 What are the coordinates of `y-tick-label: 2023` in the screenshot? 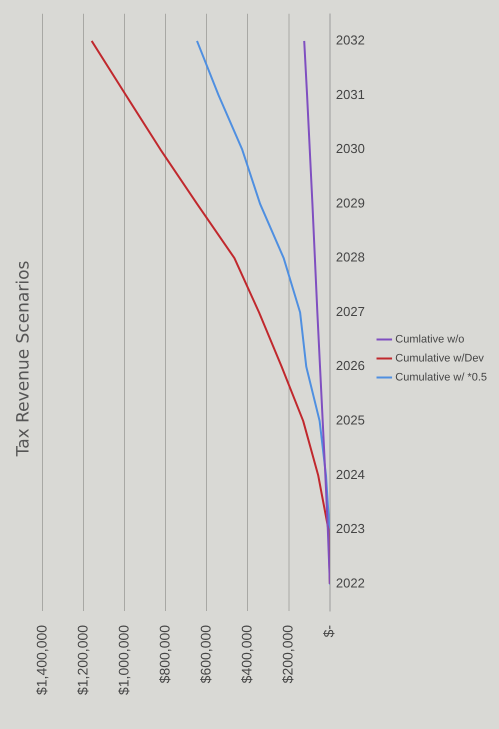 It's located at (350, 528).